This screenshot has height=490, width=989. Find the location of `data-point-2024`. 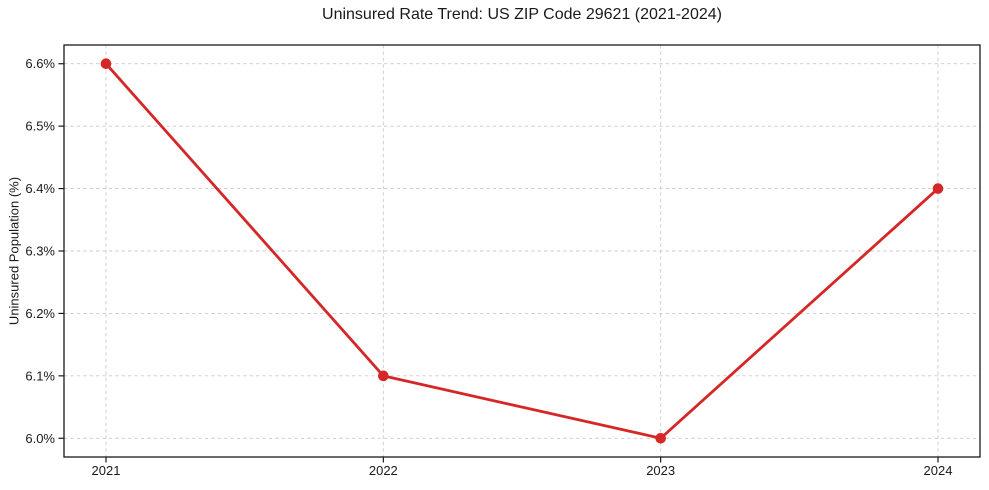

data-point-2024 is located at coordinates (938, 188).